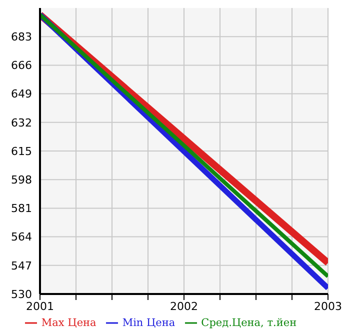 The width and height of the screenshot is (345, 335). What do you see at coordinates (68, 323) in the screenshot?
I see `legend-label: Max Цена` at bounding box center [68, 323].